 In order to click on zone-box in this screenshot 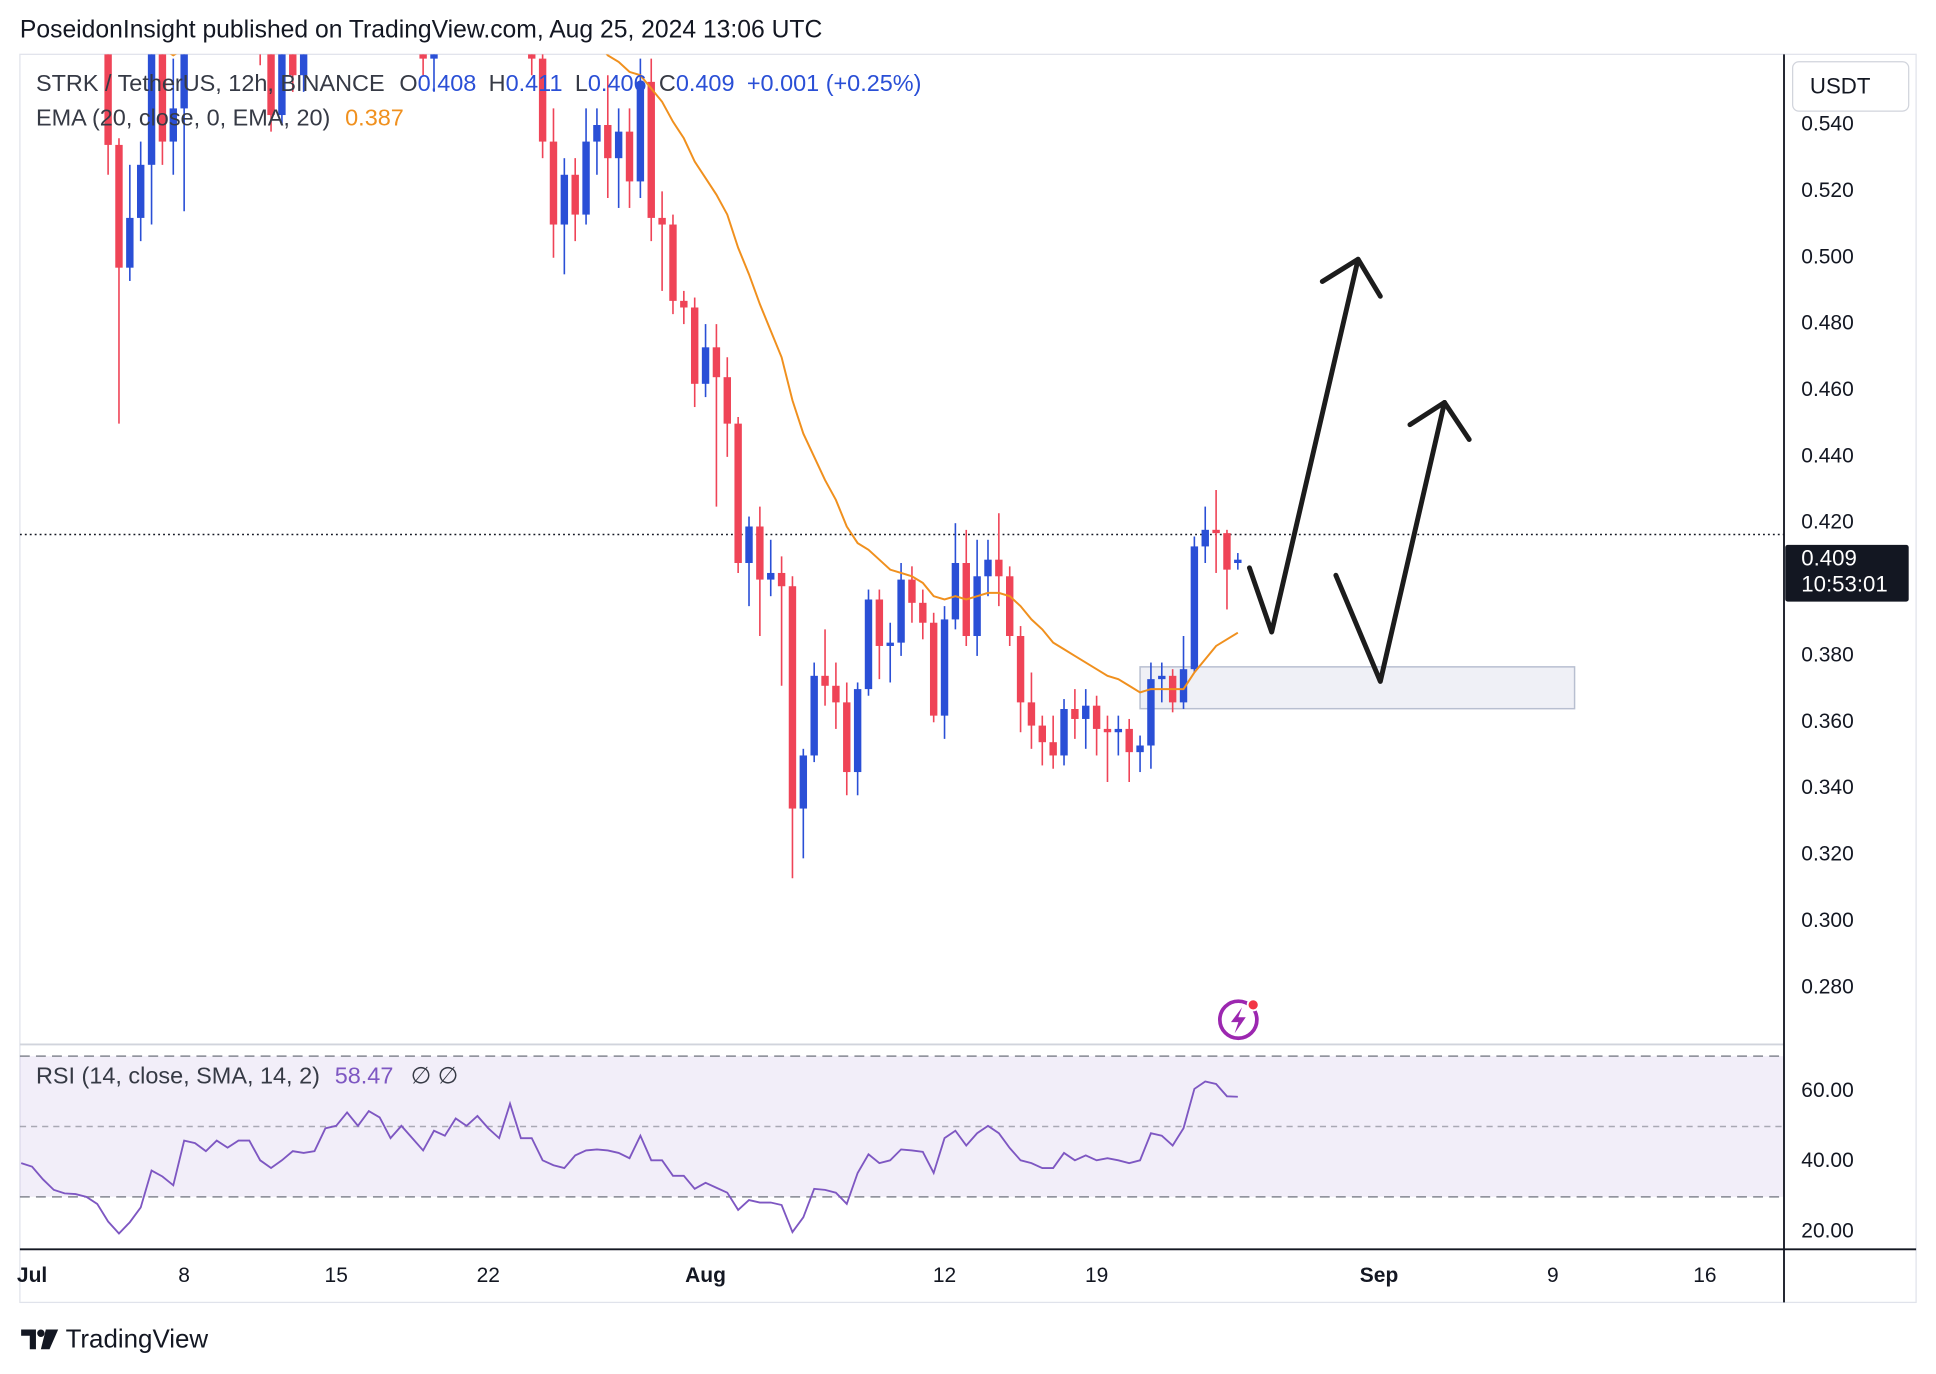, I will do `click(1357, 688)`.